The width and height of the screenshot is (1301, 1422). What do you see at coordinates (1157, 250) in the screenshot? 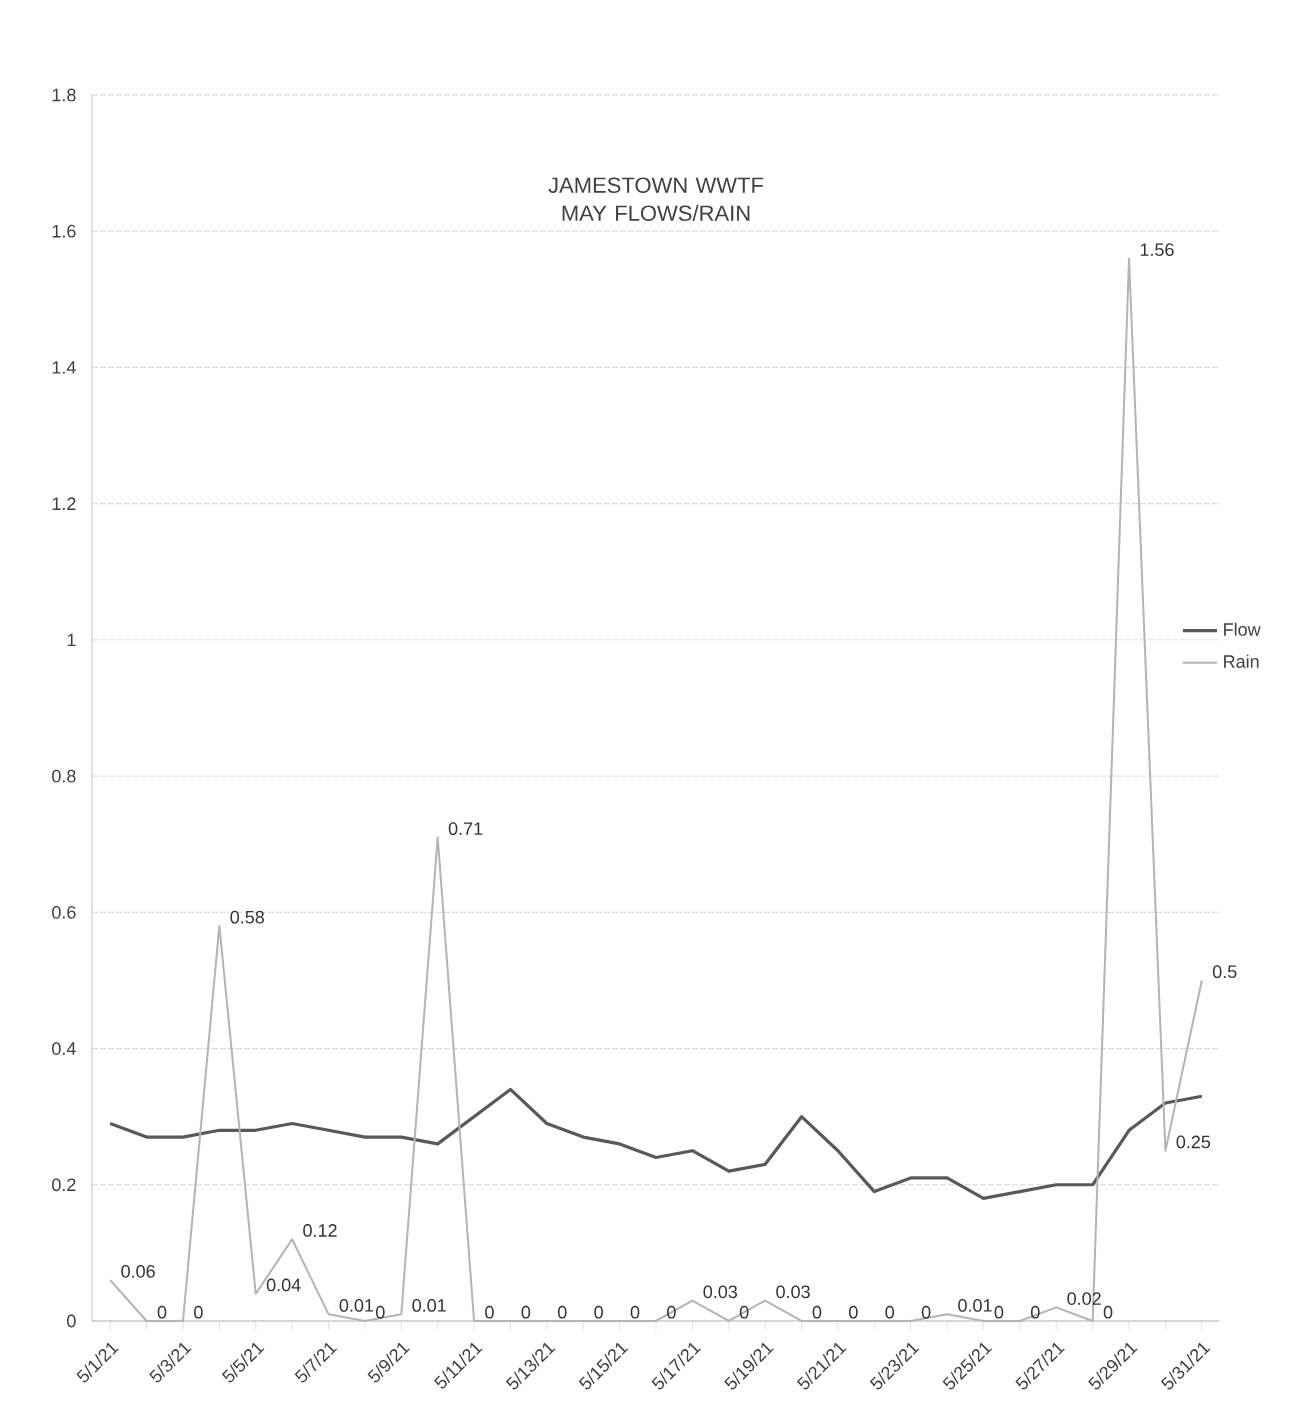
I see `data-label: 1.56` at bounding box center [1157, 250].